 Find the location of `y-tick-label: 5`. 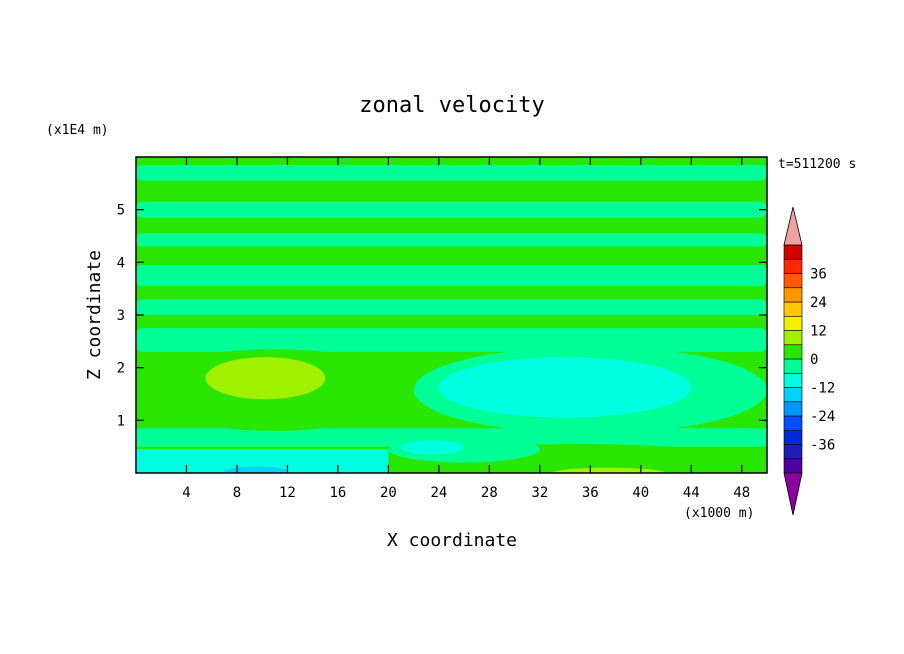

y-tick-label: 5 is located at coordinates (121, 211).